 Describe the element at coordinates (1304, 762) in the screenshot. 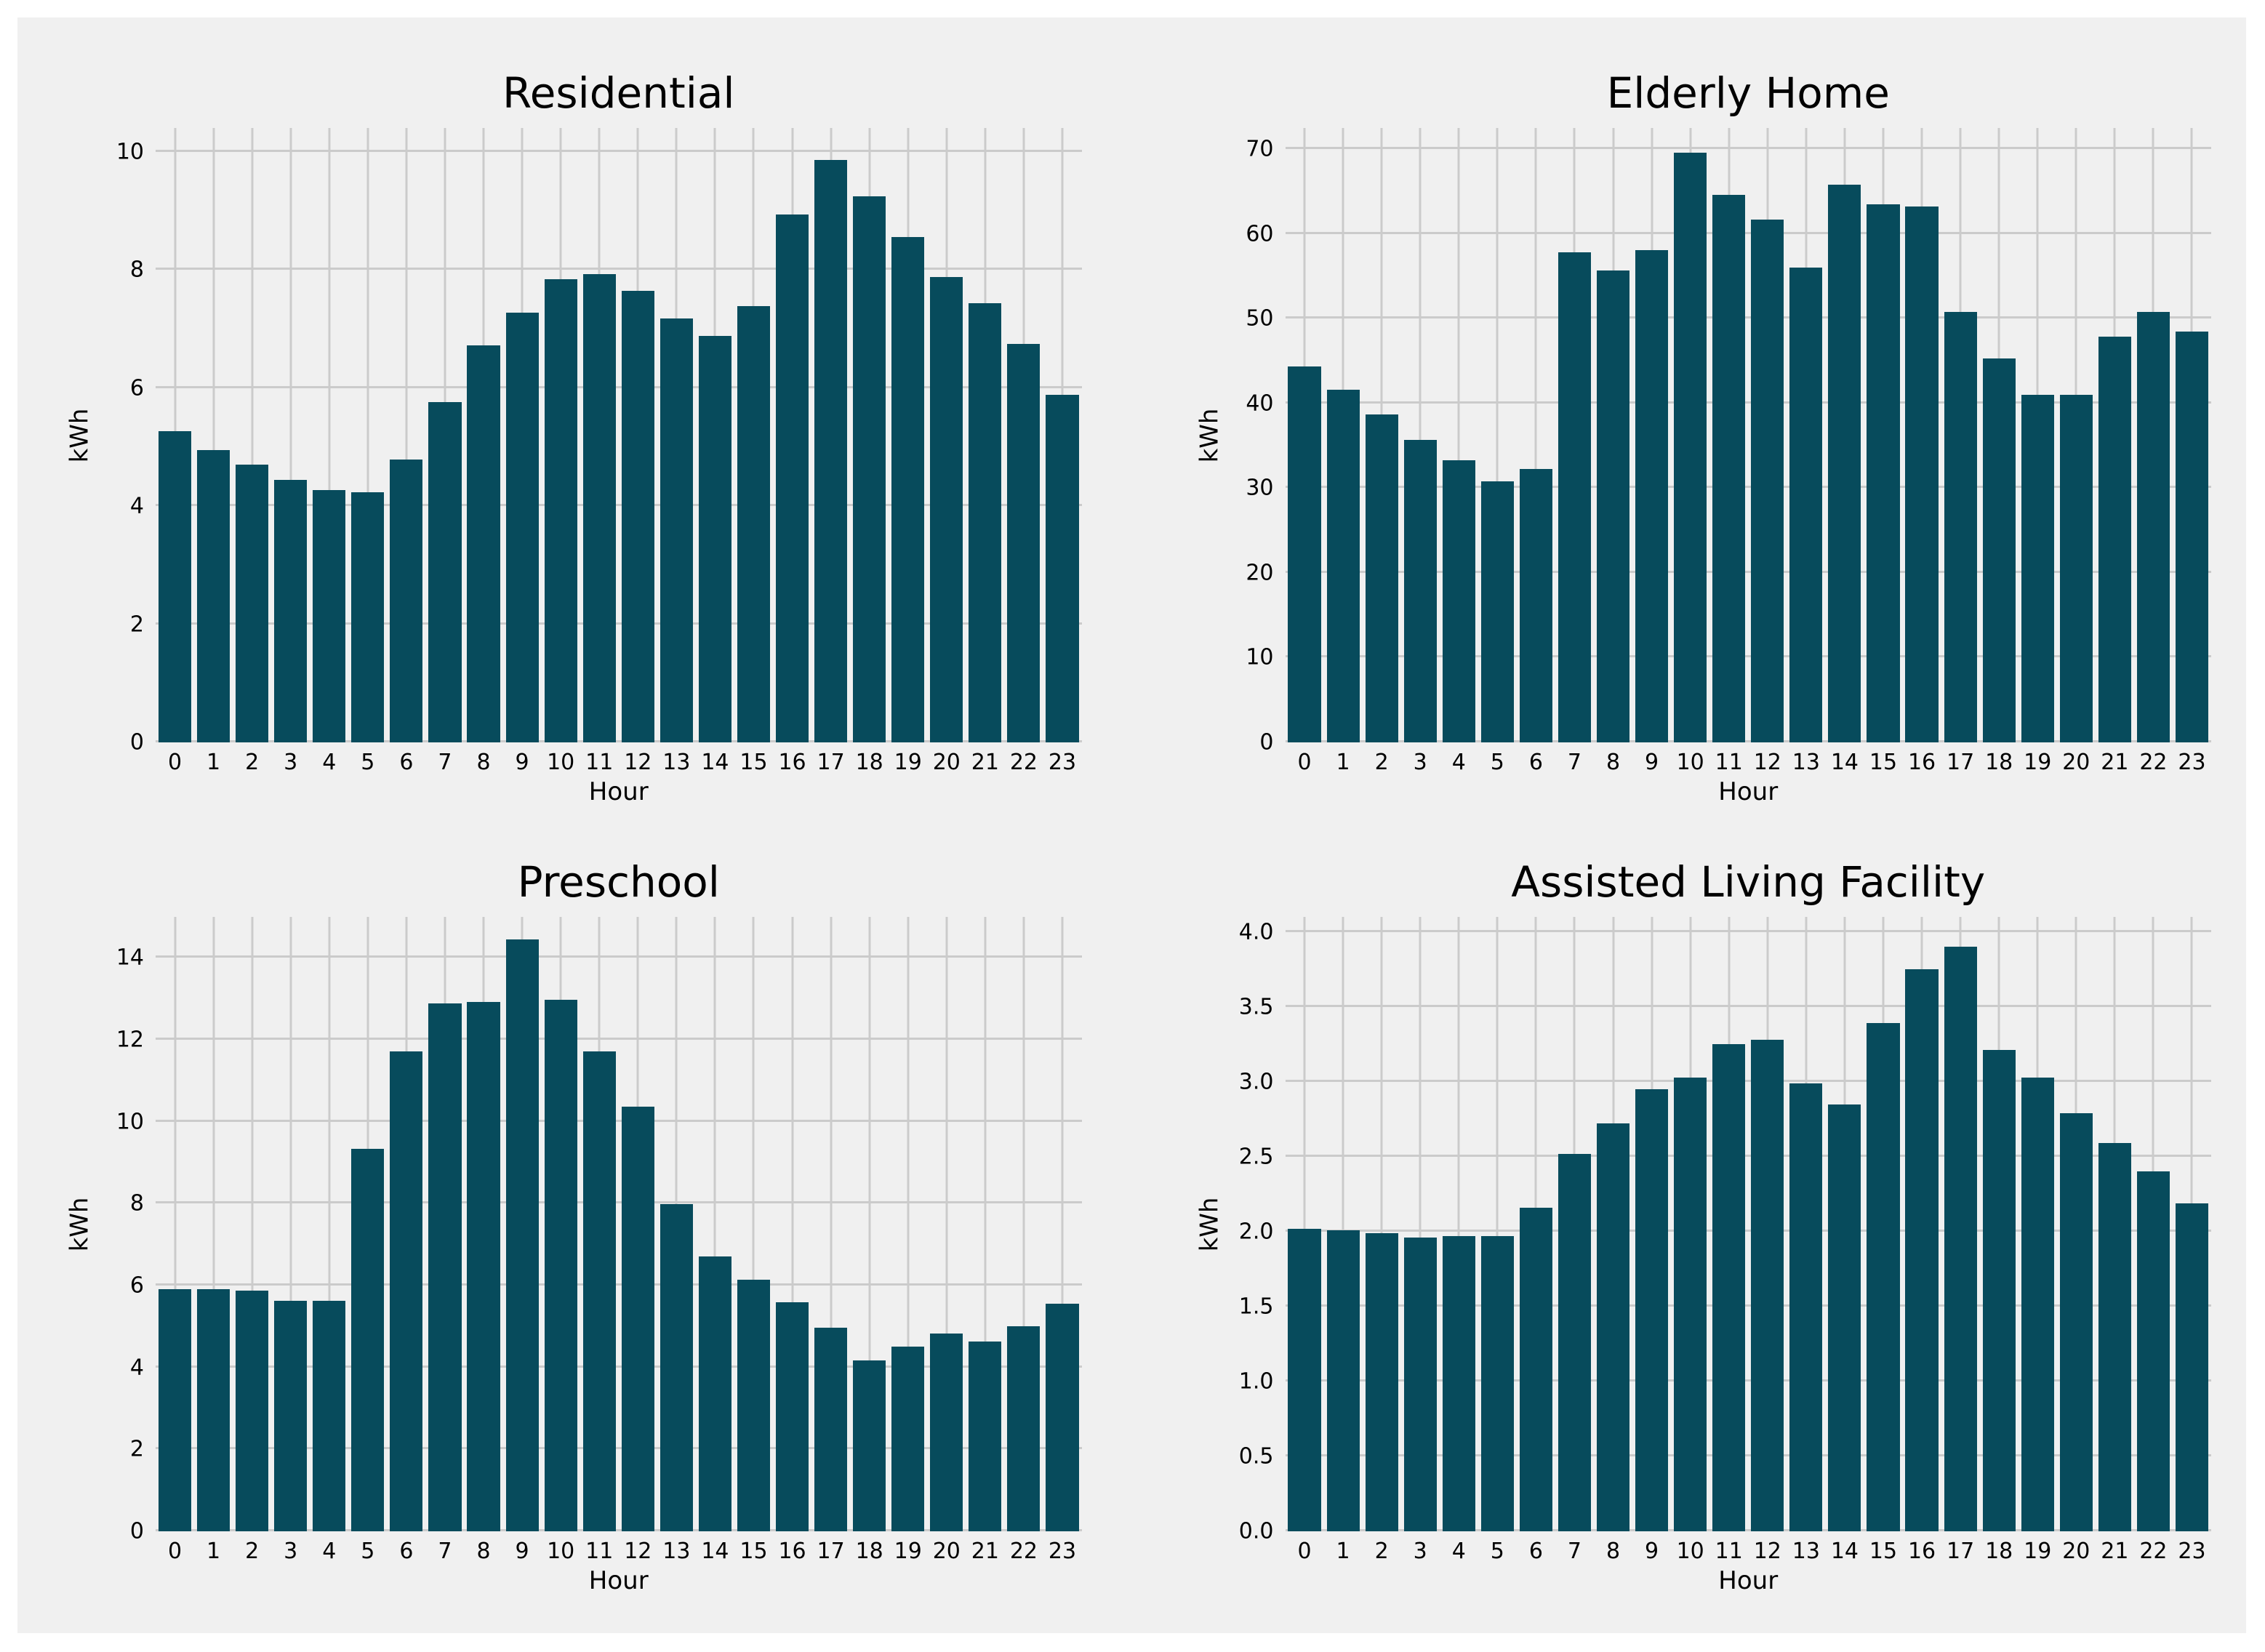

I see `x-tick: 0` at that location.